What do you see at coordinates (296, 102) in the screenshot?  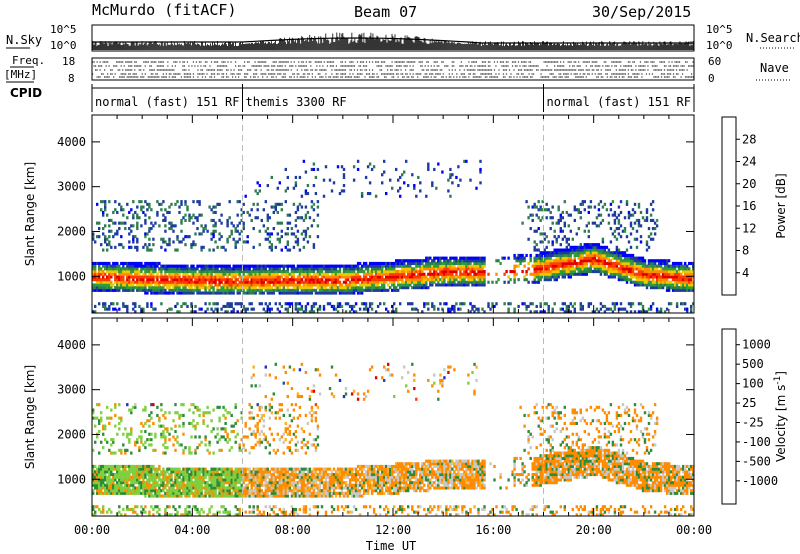 I see `cpid-segment-label: themis 3300 RF` at bounding box center [296, 102].